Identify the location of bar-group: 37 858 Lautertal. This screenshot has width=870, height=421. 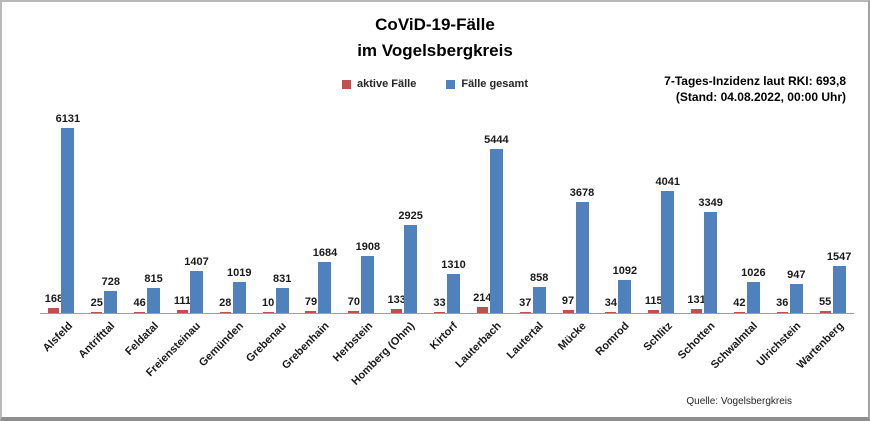
(529, 231).